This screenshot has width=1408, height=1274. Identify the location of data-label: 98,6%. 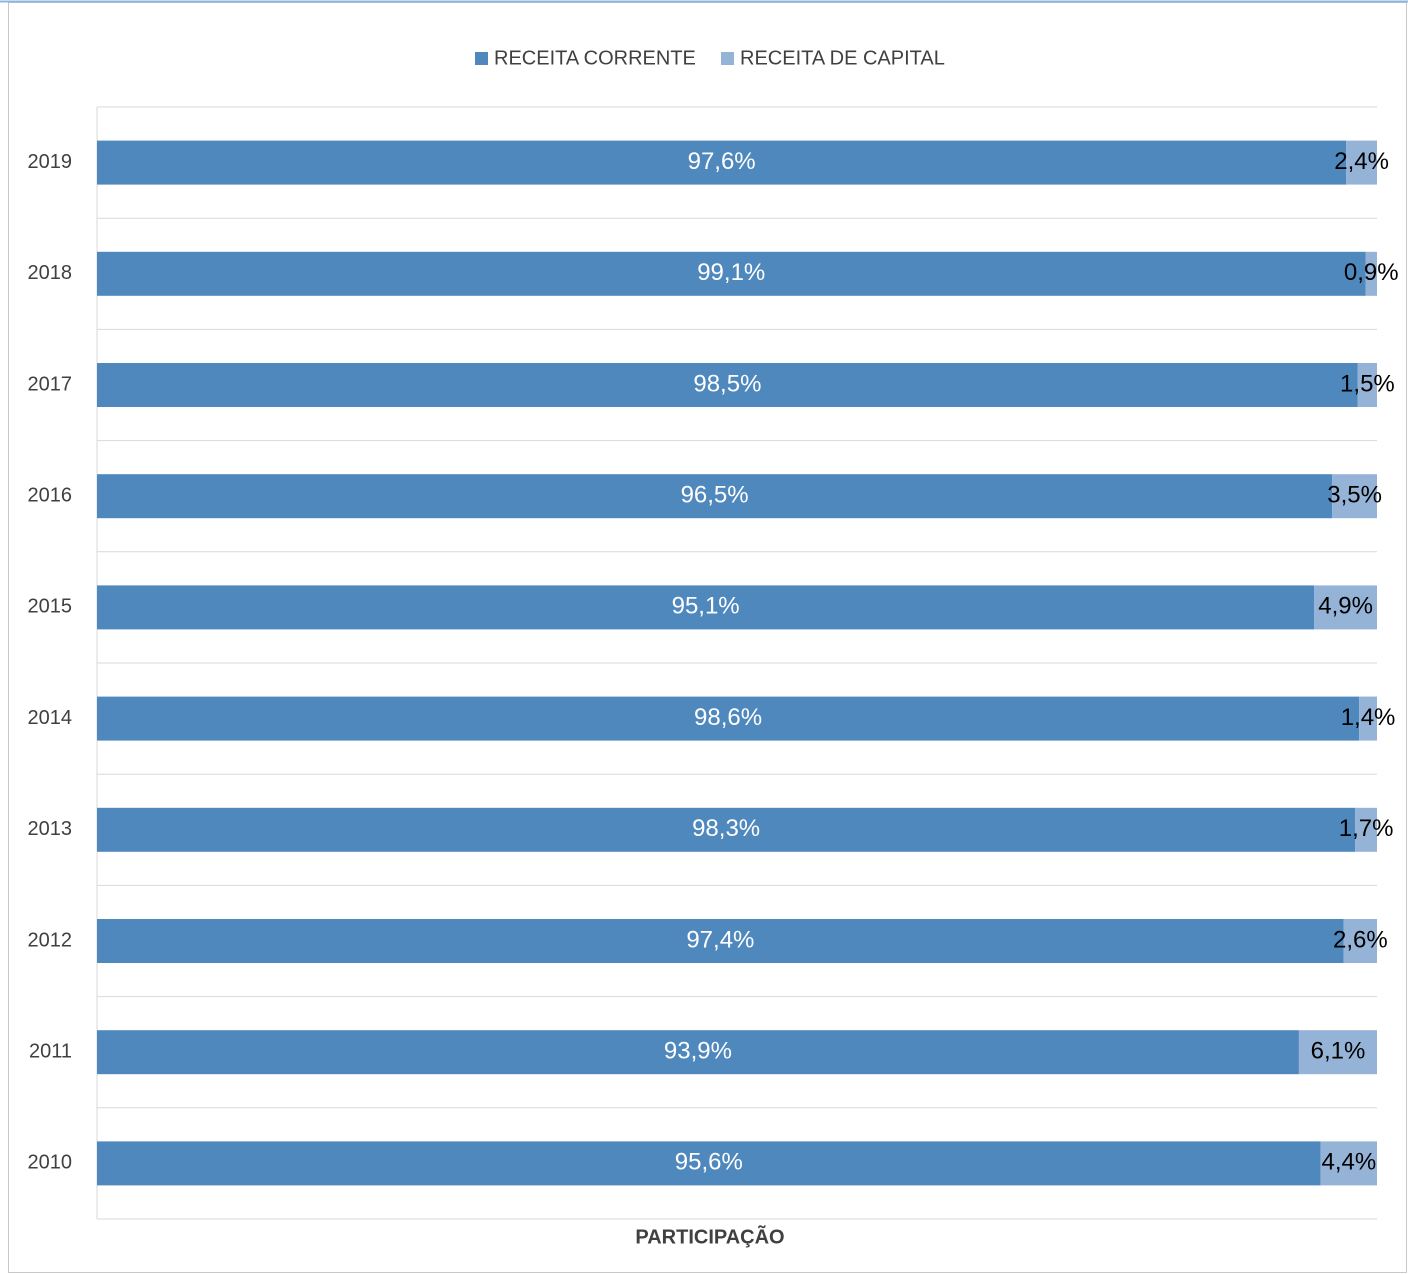
(728, 717).